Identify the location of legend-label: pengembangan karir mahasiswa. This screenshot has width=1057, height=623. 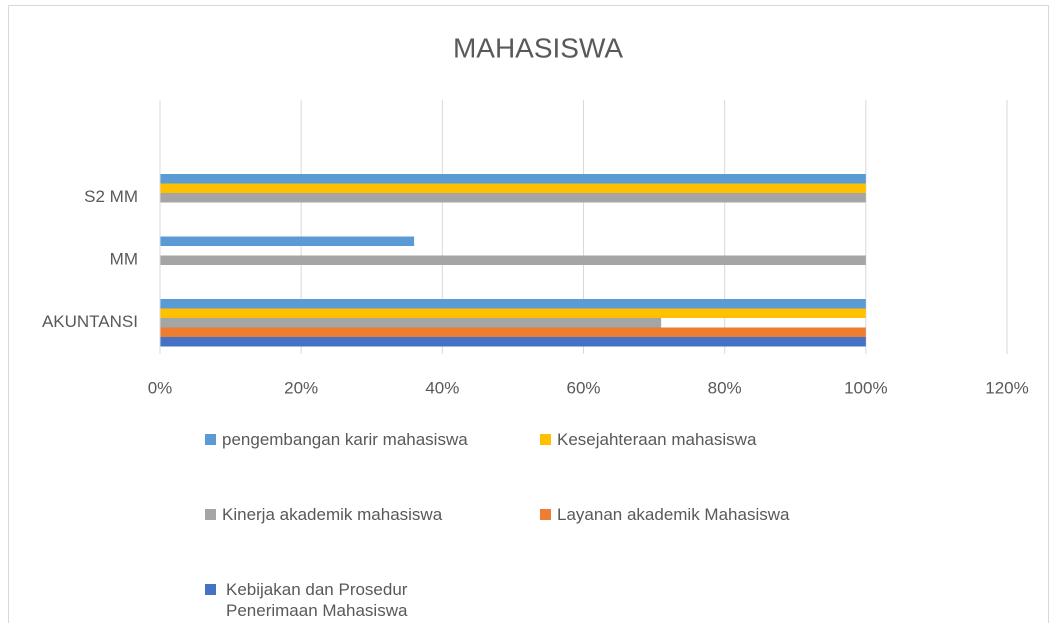
(345, 439).